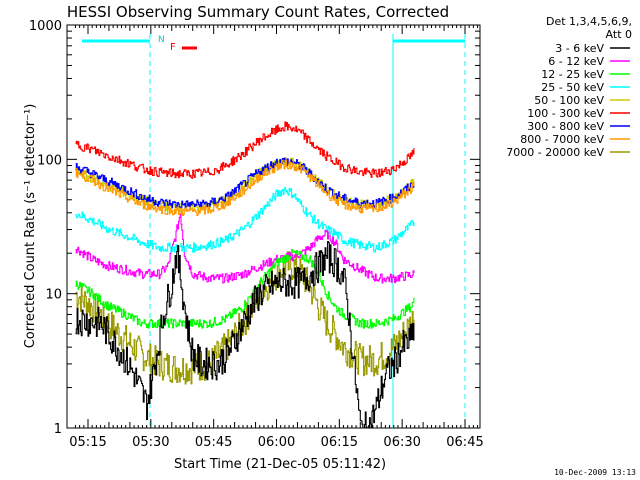 Image resolution: width=640 pixels, height=480 pixels. What do you see at coordinates (565, 126) in the screenshot?
I see `legend-label-6: 300 - 800 keV` at bounding box center [565, 126].